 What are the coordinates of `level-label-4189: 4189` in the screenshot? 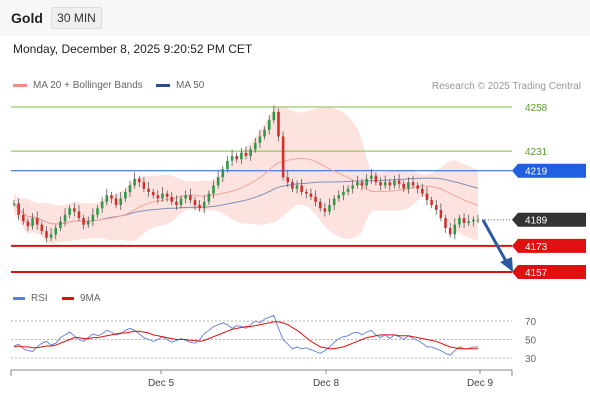 It's located at (536, 221).